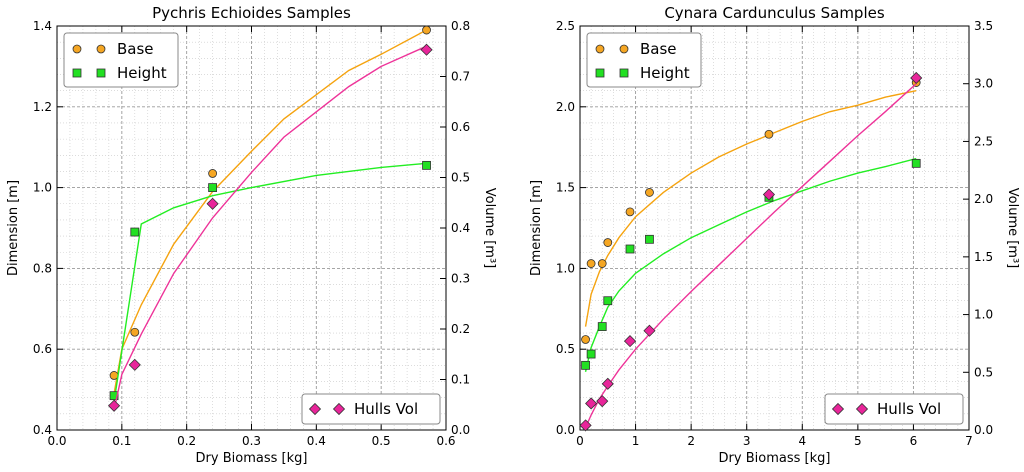 Image resolution: width=1024 pixels, height=472 pixels. What do you see at coordinates (460, 430) in the screenshot?
I see `y-right-tick-label: 0.0` at bounding box center [460, 430].